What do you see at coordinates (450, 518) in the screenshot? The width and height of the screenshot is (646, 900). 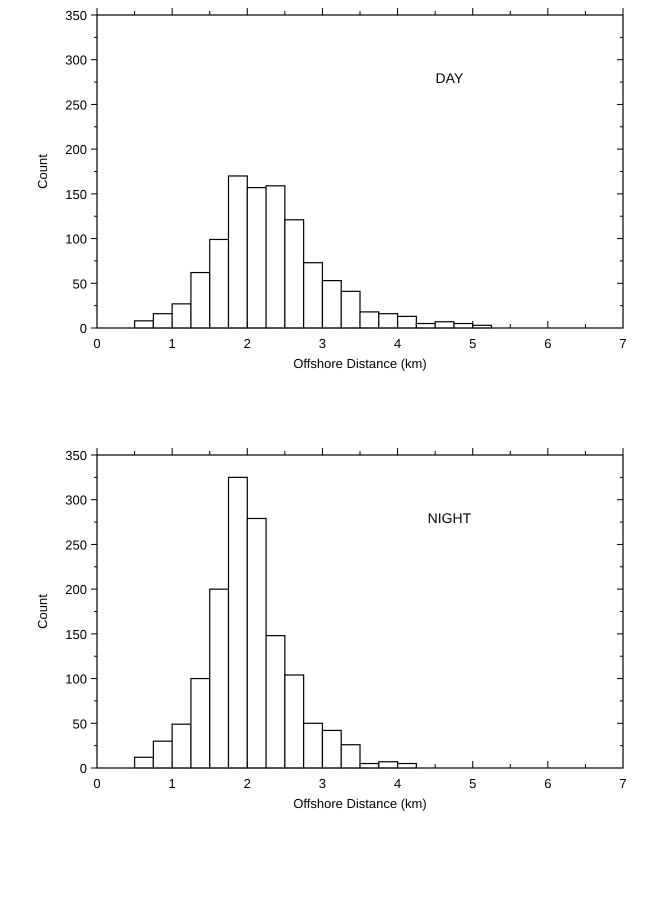 I see `text: NIGHT` at bounding box center [450, 518].